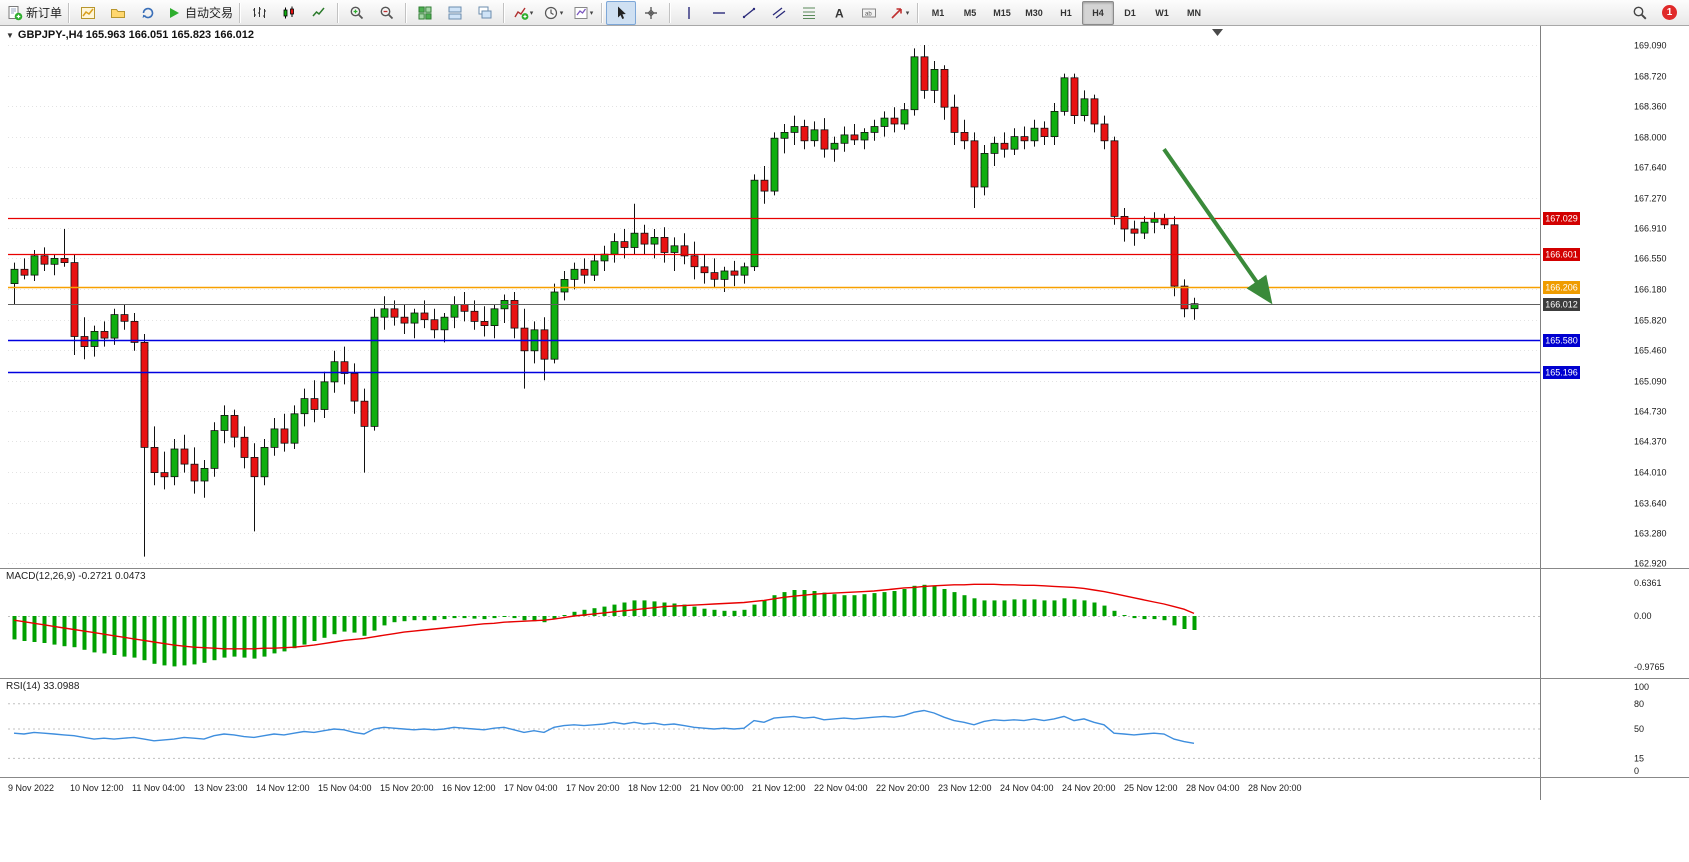 The height and width of the screenshot is (862, 1689). I want to click on price-tick-label: 167.640, so click(1650, 168).